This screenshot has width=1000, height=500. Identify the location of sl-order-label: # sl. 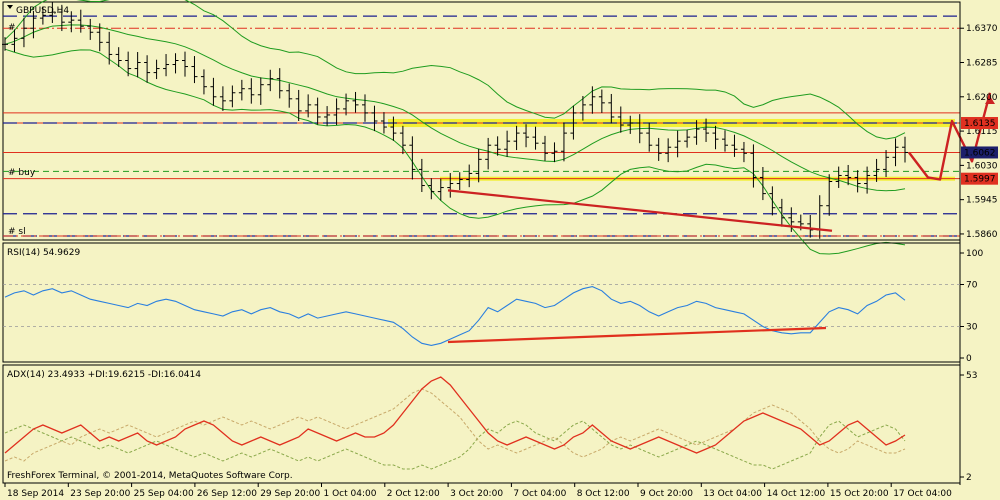
(17, 232).